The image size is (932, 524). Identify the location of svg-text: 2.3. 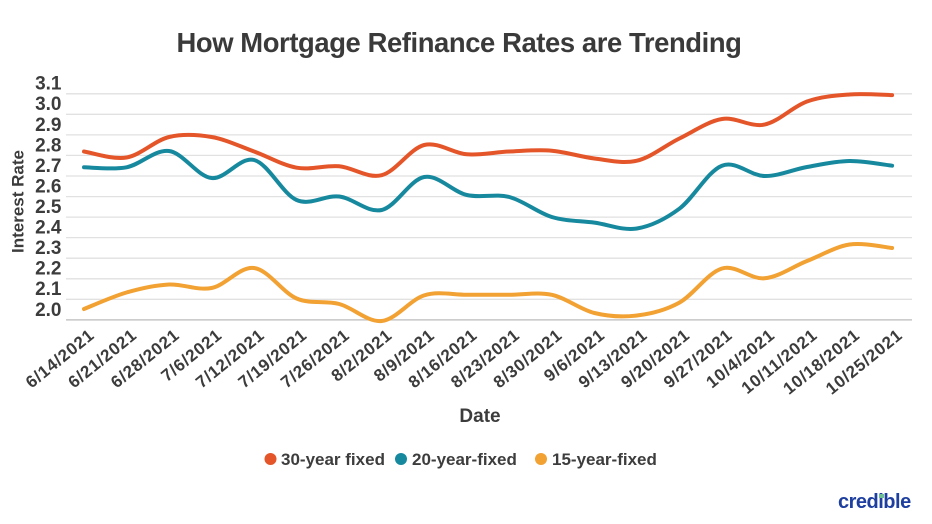
(48, 248).